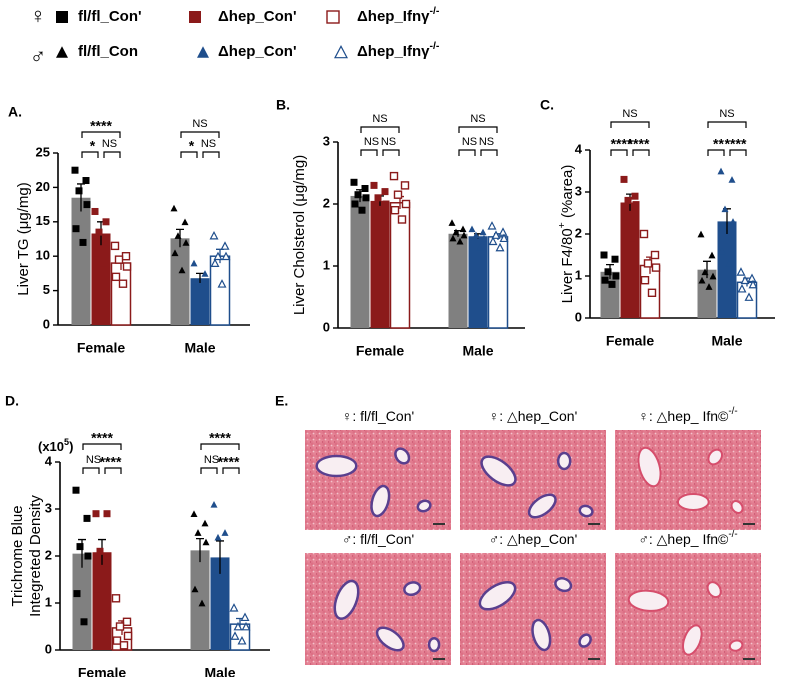  What do you see at coordinates (562, 225) in the screenshot?
I see `y-axis-label-sup: +` at bounding box center [562, 225].